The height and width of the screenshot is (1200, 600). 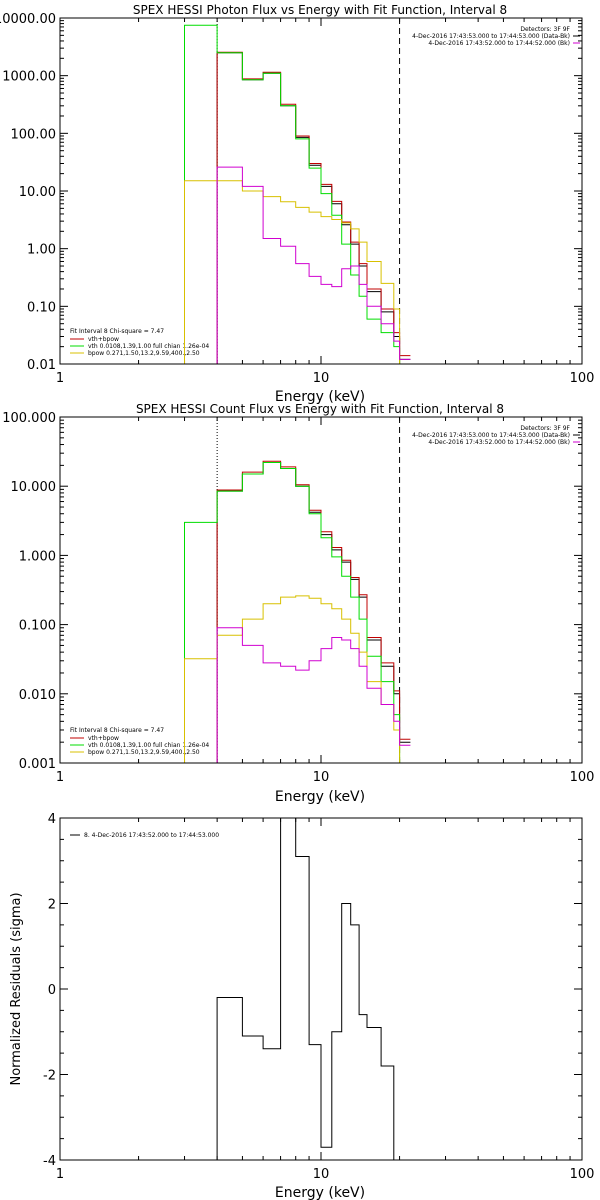 What do you see at coordinates (321, 378) in the screenshot?
I see `photon-flux-x-tick-label: 10` at bounding box center [321, 378].